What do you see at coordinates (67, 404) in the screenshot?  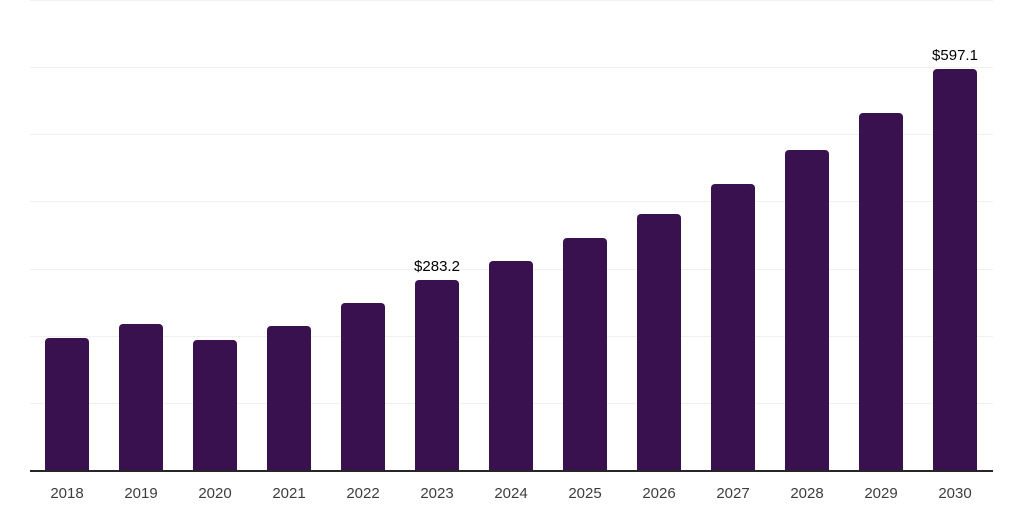 I see `bar-2018` at bounding box center [67, 404].